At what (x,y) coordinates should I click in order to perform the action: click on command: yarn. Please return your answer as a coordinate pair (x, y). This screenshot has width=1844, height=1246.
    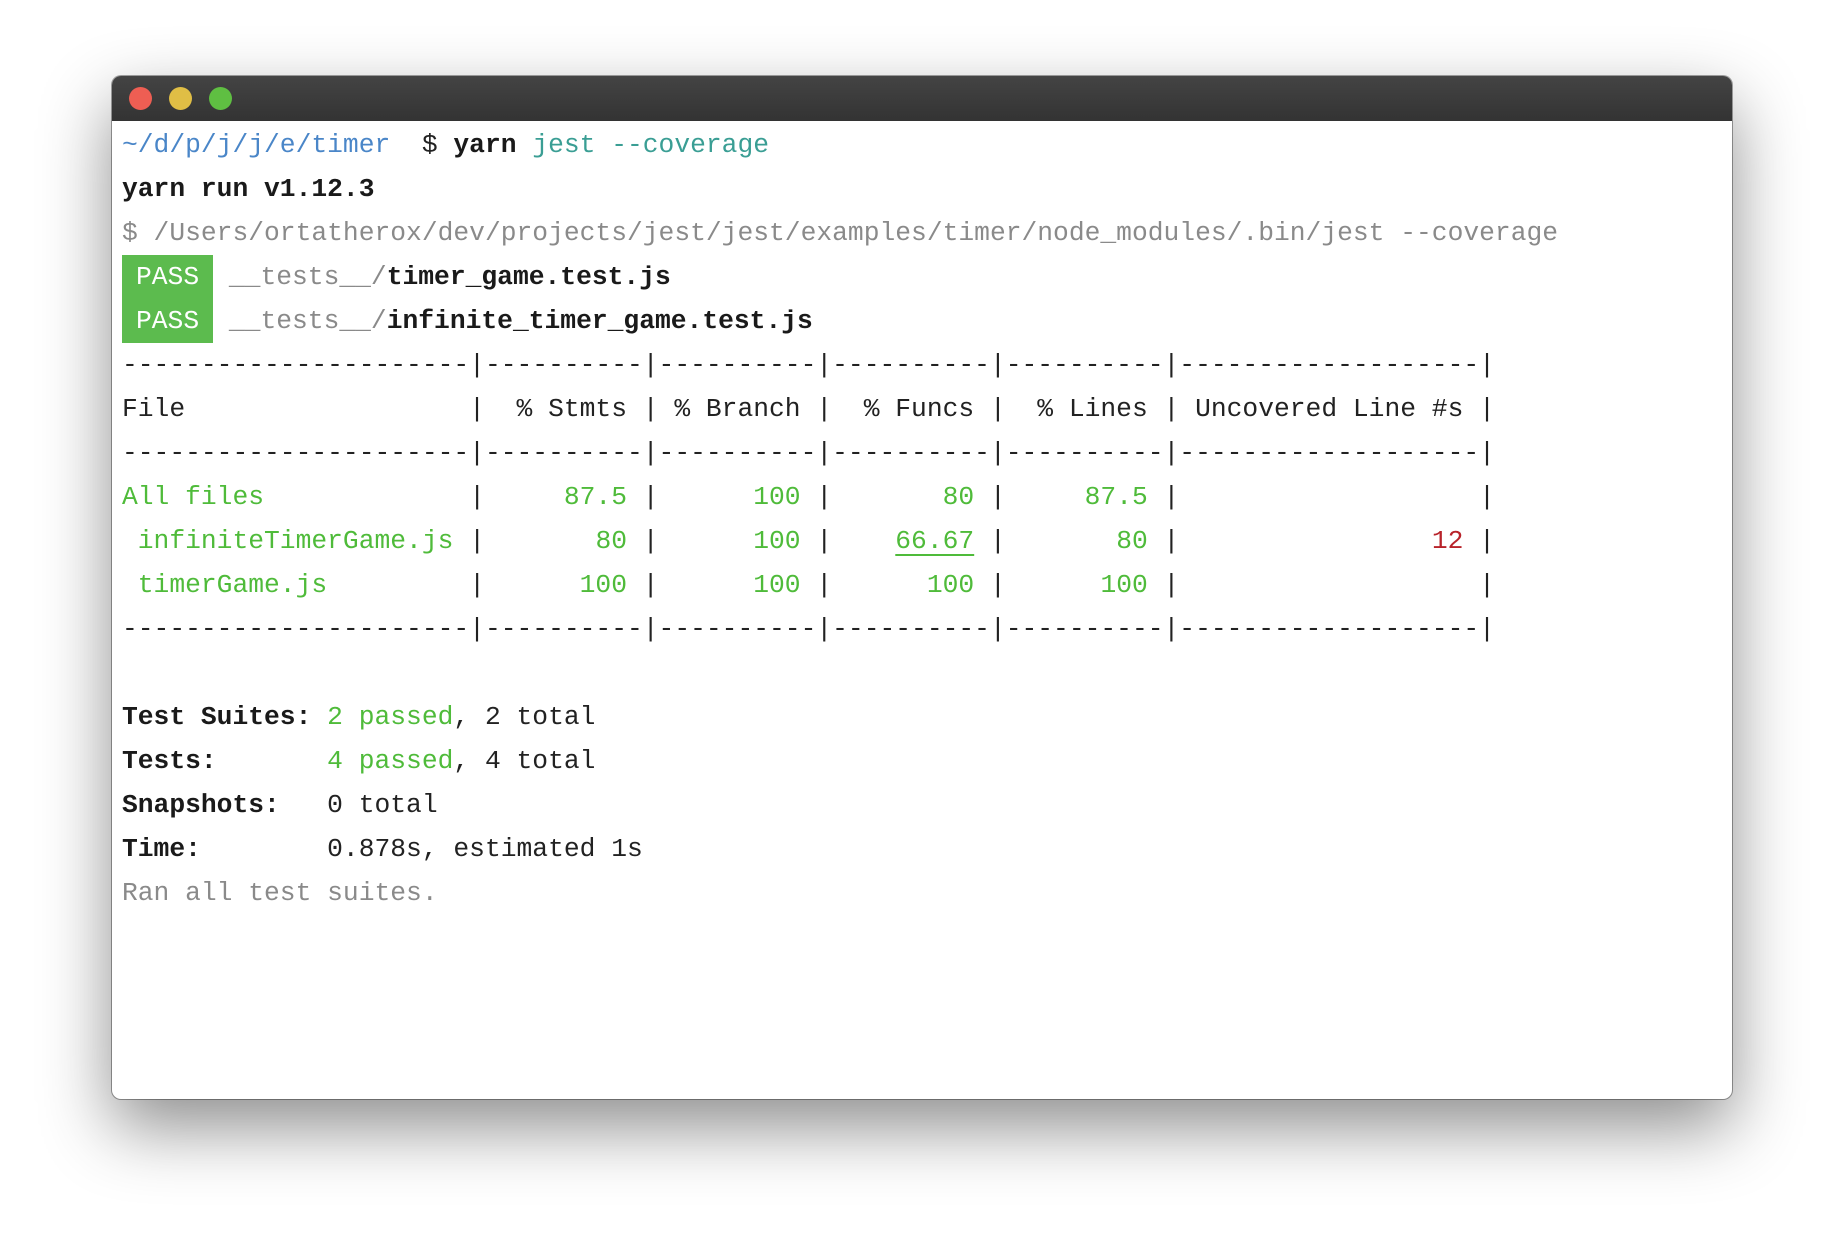
    Looking at the image, I should click on (485, 145).